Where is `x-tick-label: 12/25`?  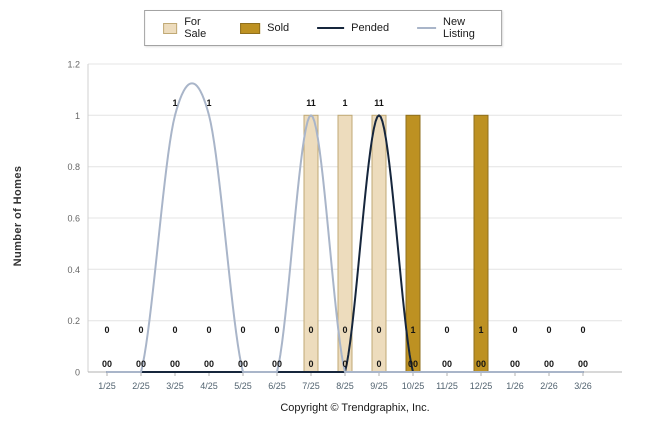 x-tick-label: 12/25 is located at coordinates (481, 386).